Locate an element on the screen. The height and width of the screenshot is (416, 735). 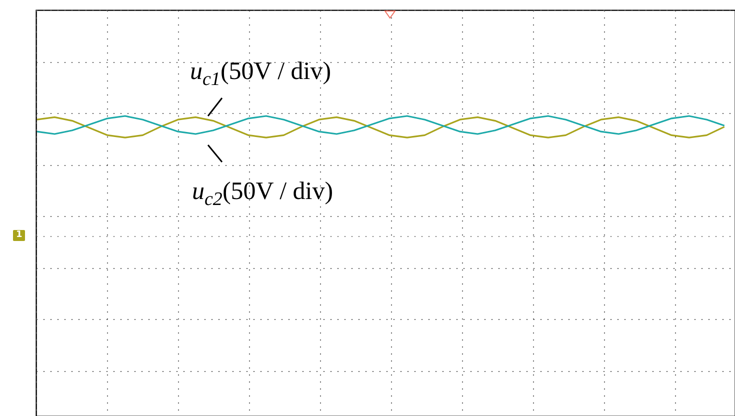
series-label: u$_{c2}$(50V / div) is located at coordinates (263, 194).